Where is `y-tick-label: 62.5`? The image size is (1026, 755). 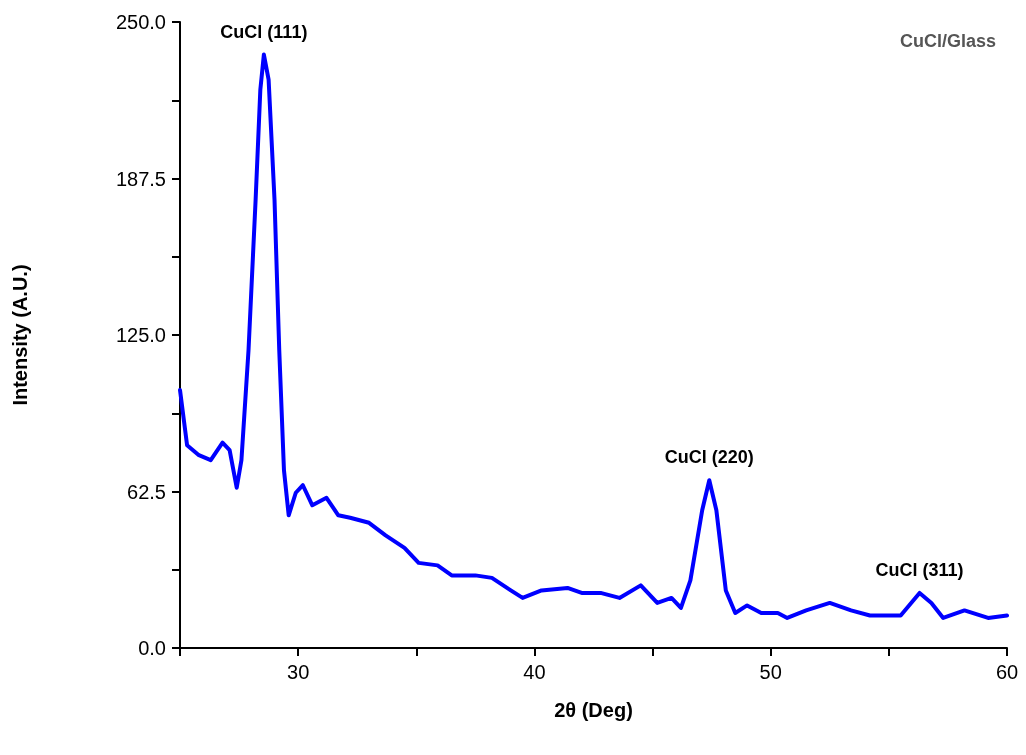 y-tick-label: 62.5 is located at coordinates (146, 491).